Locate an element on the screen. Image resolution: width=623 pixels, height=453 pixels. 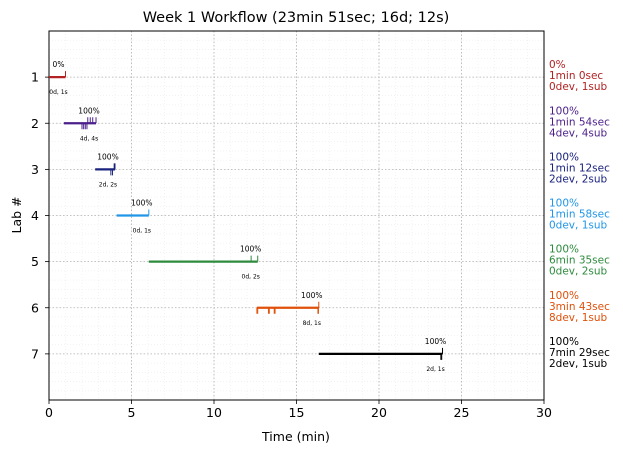
y-tick-label: 7 is located at coordinates (35, 353).